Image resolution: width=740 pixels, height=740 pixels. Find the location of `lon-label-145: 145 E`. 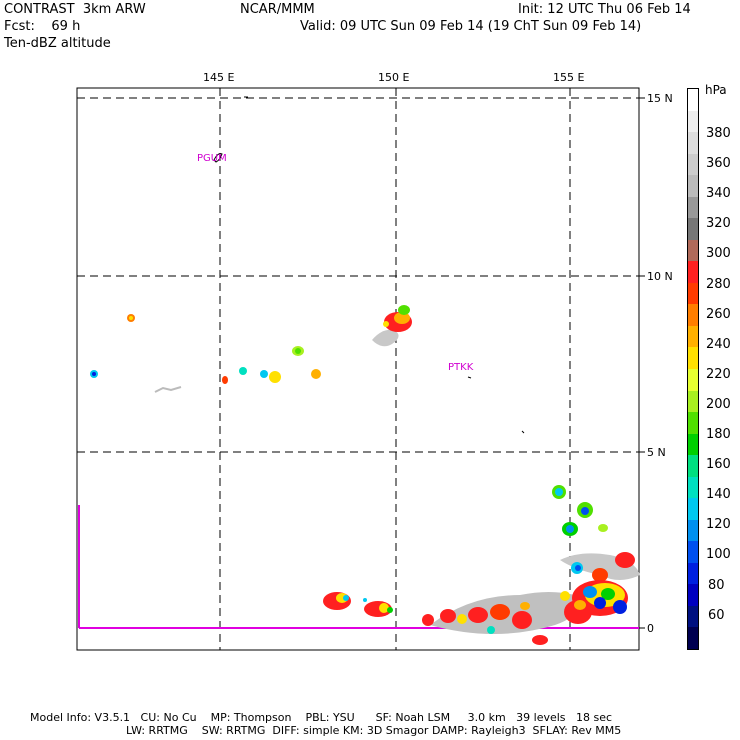

lon-label-145: 145 E is located at coordinates (218, 77).